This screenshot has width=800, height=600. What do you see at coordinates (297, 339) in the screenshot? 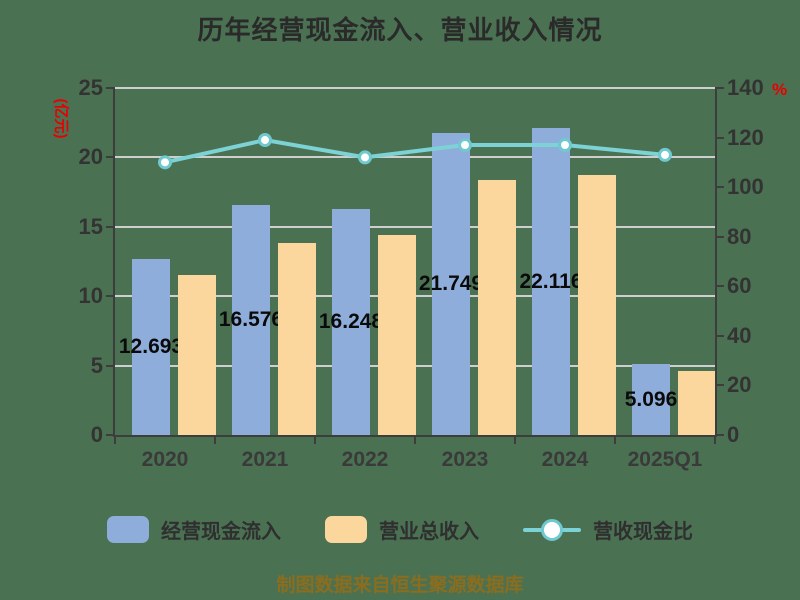
I see `bar-revenue-2021` at bounding box center [297, 339].